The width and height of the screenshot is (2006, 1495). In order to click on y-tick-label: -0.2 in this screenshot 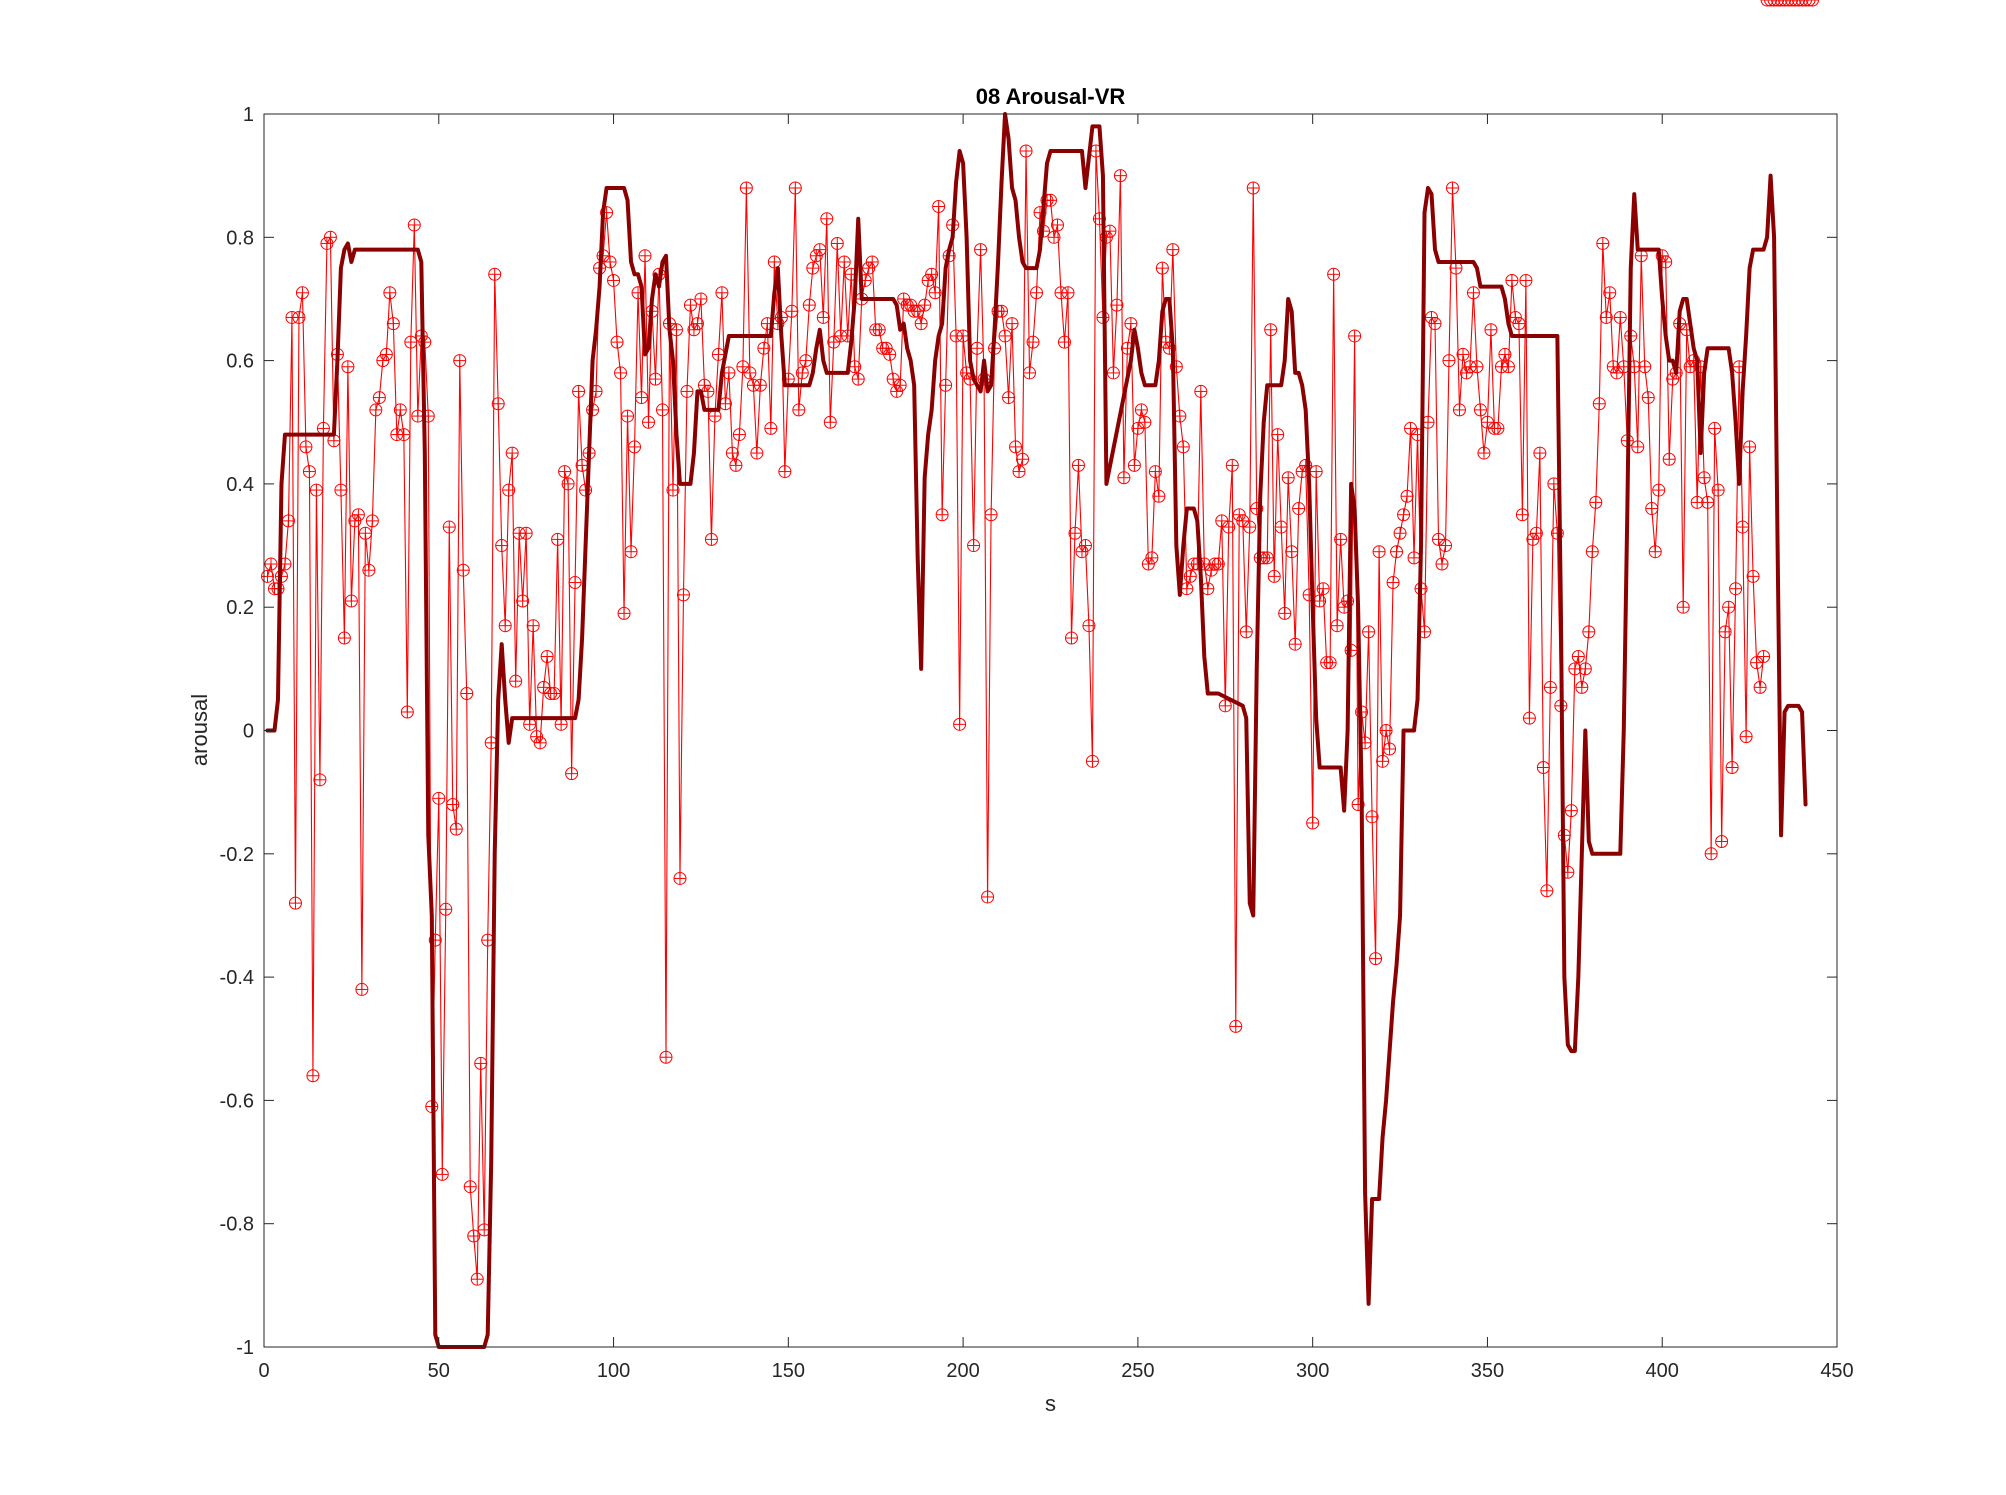, I will do `click(237, 855)`.